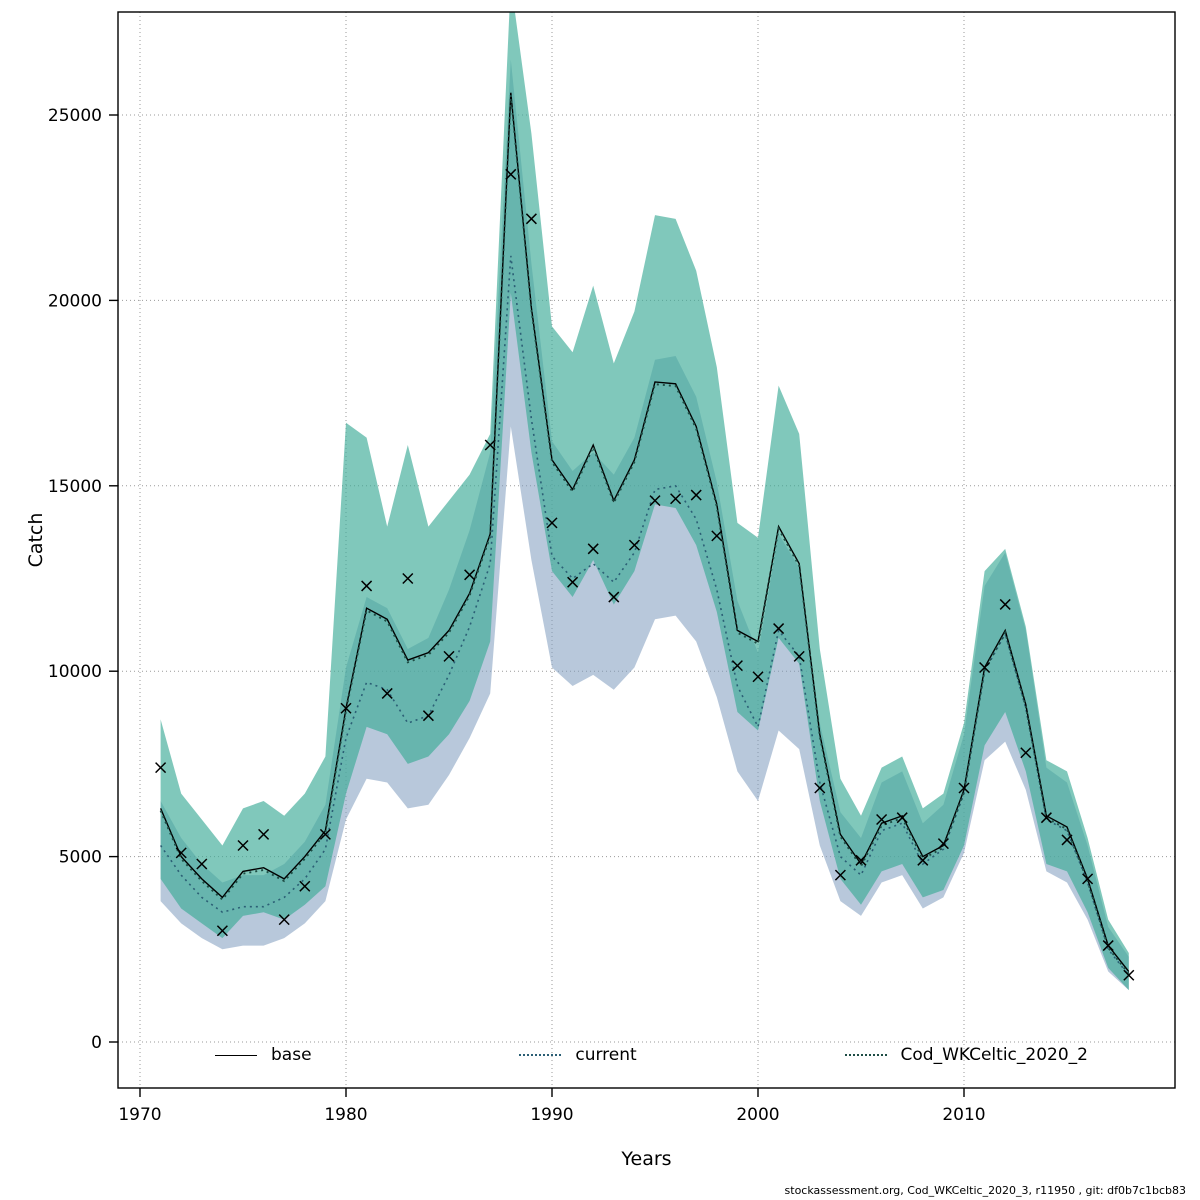 This screenshot has width=1200, height=1200. I want to click on svg-text: 15000, so click(75, 487).